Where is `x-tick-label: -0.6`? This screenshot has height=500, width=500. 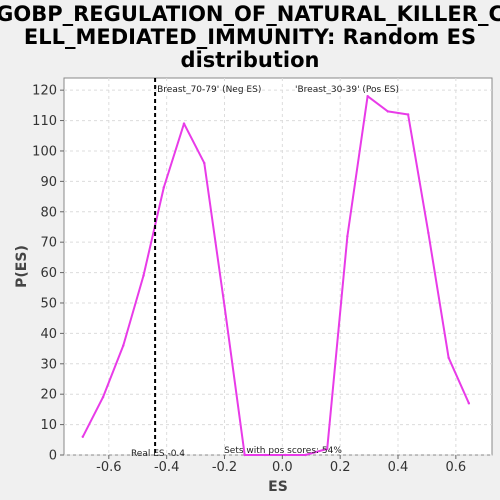 x-tick-label: -0.6 is located at coordinates (108, 467).